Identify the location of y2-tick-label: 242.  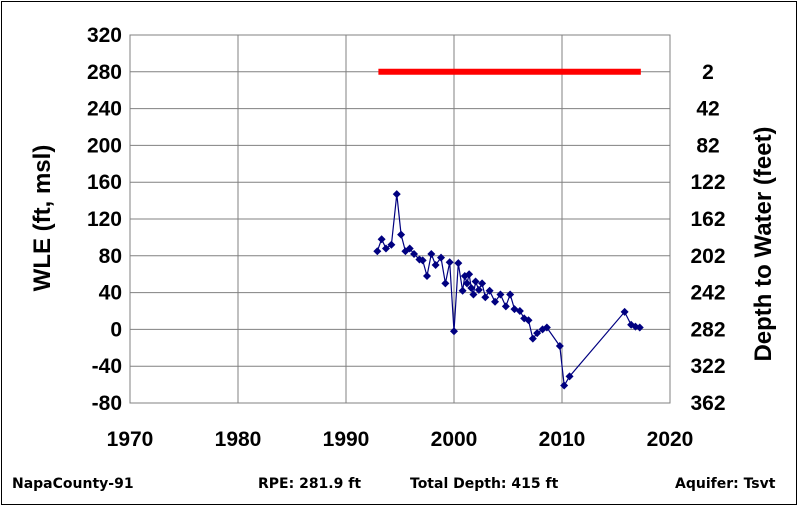
(707, 293).